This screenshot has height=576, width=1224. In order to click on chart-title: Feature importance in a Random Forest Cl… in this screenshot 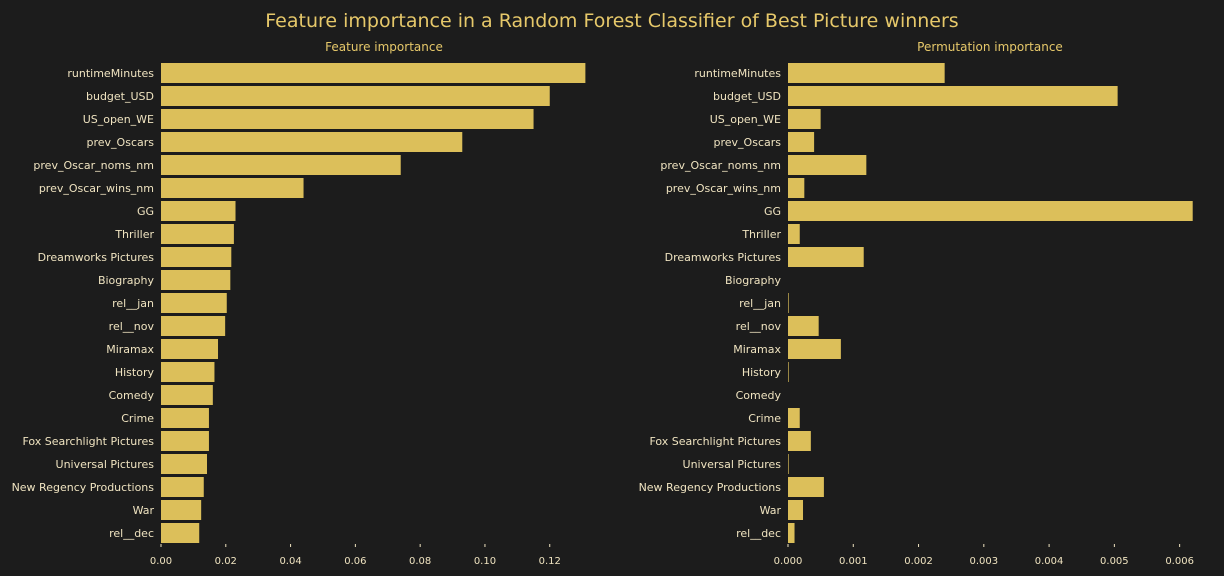, I will do `click(611, 21)`.